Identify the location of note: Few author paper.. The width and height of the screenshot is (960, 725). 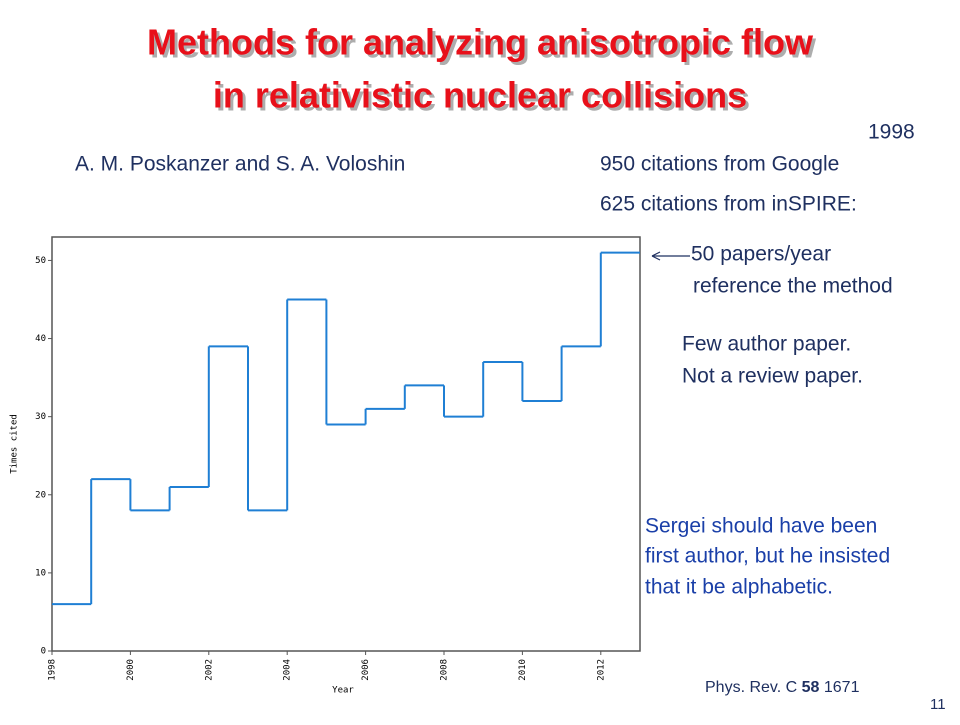
(766, 344).